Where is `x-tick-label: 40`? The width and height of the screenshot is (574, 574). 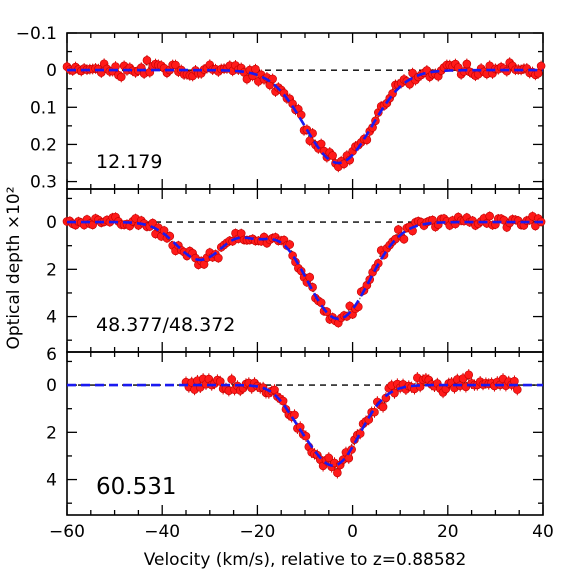
x-tick-label: 40 is located at coordinates (543, 532).